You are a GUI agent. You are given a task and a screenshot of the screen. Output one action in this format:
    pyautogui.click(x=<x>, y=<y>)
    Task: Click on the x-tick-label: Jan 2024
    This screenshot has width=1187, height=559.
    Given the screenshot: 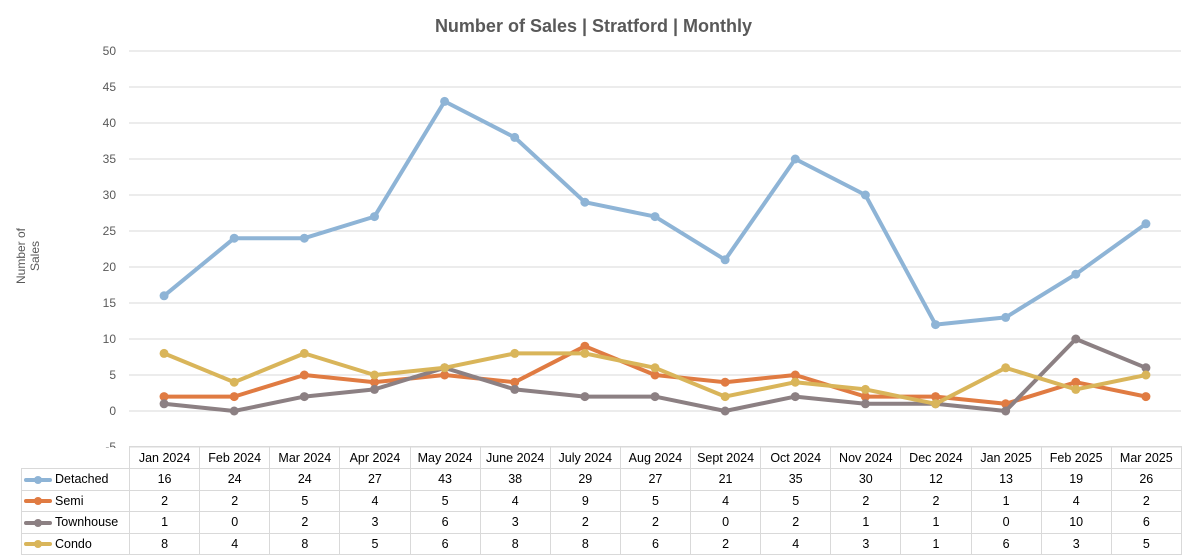 What is the action you would take?
    pyautogui.click(x=164, y=457)
    